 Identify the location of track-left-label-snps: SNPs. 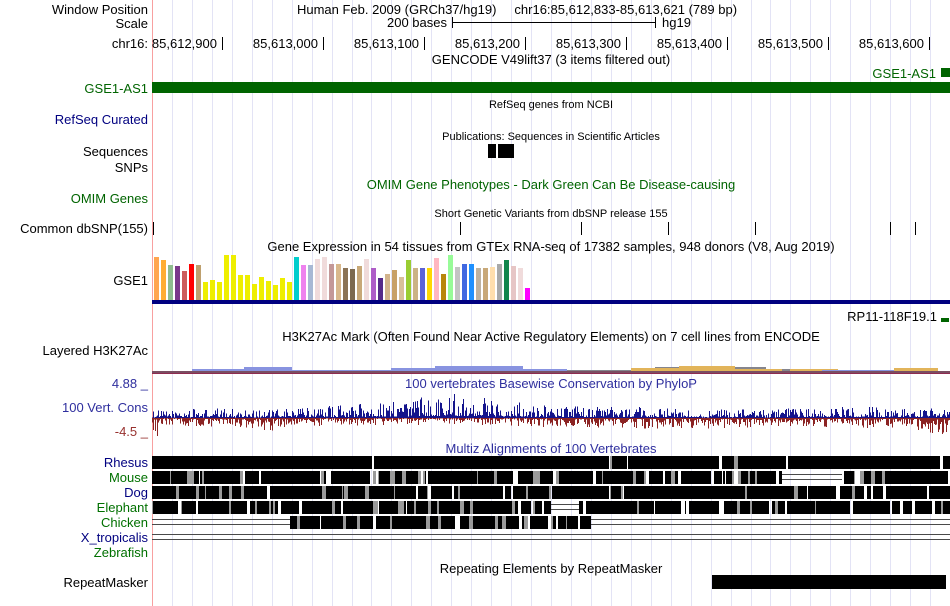
(131, 167).